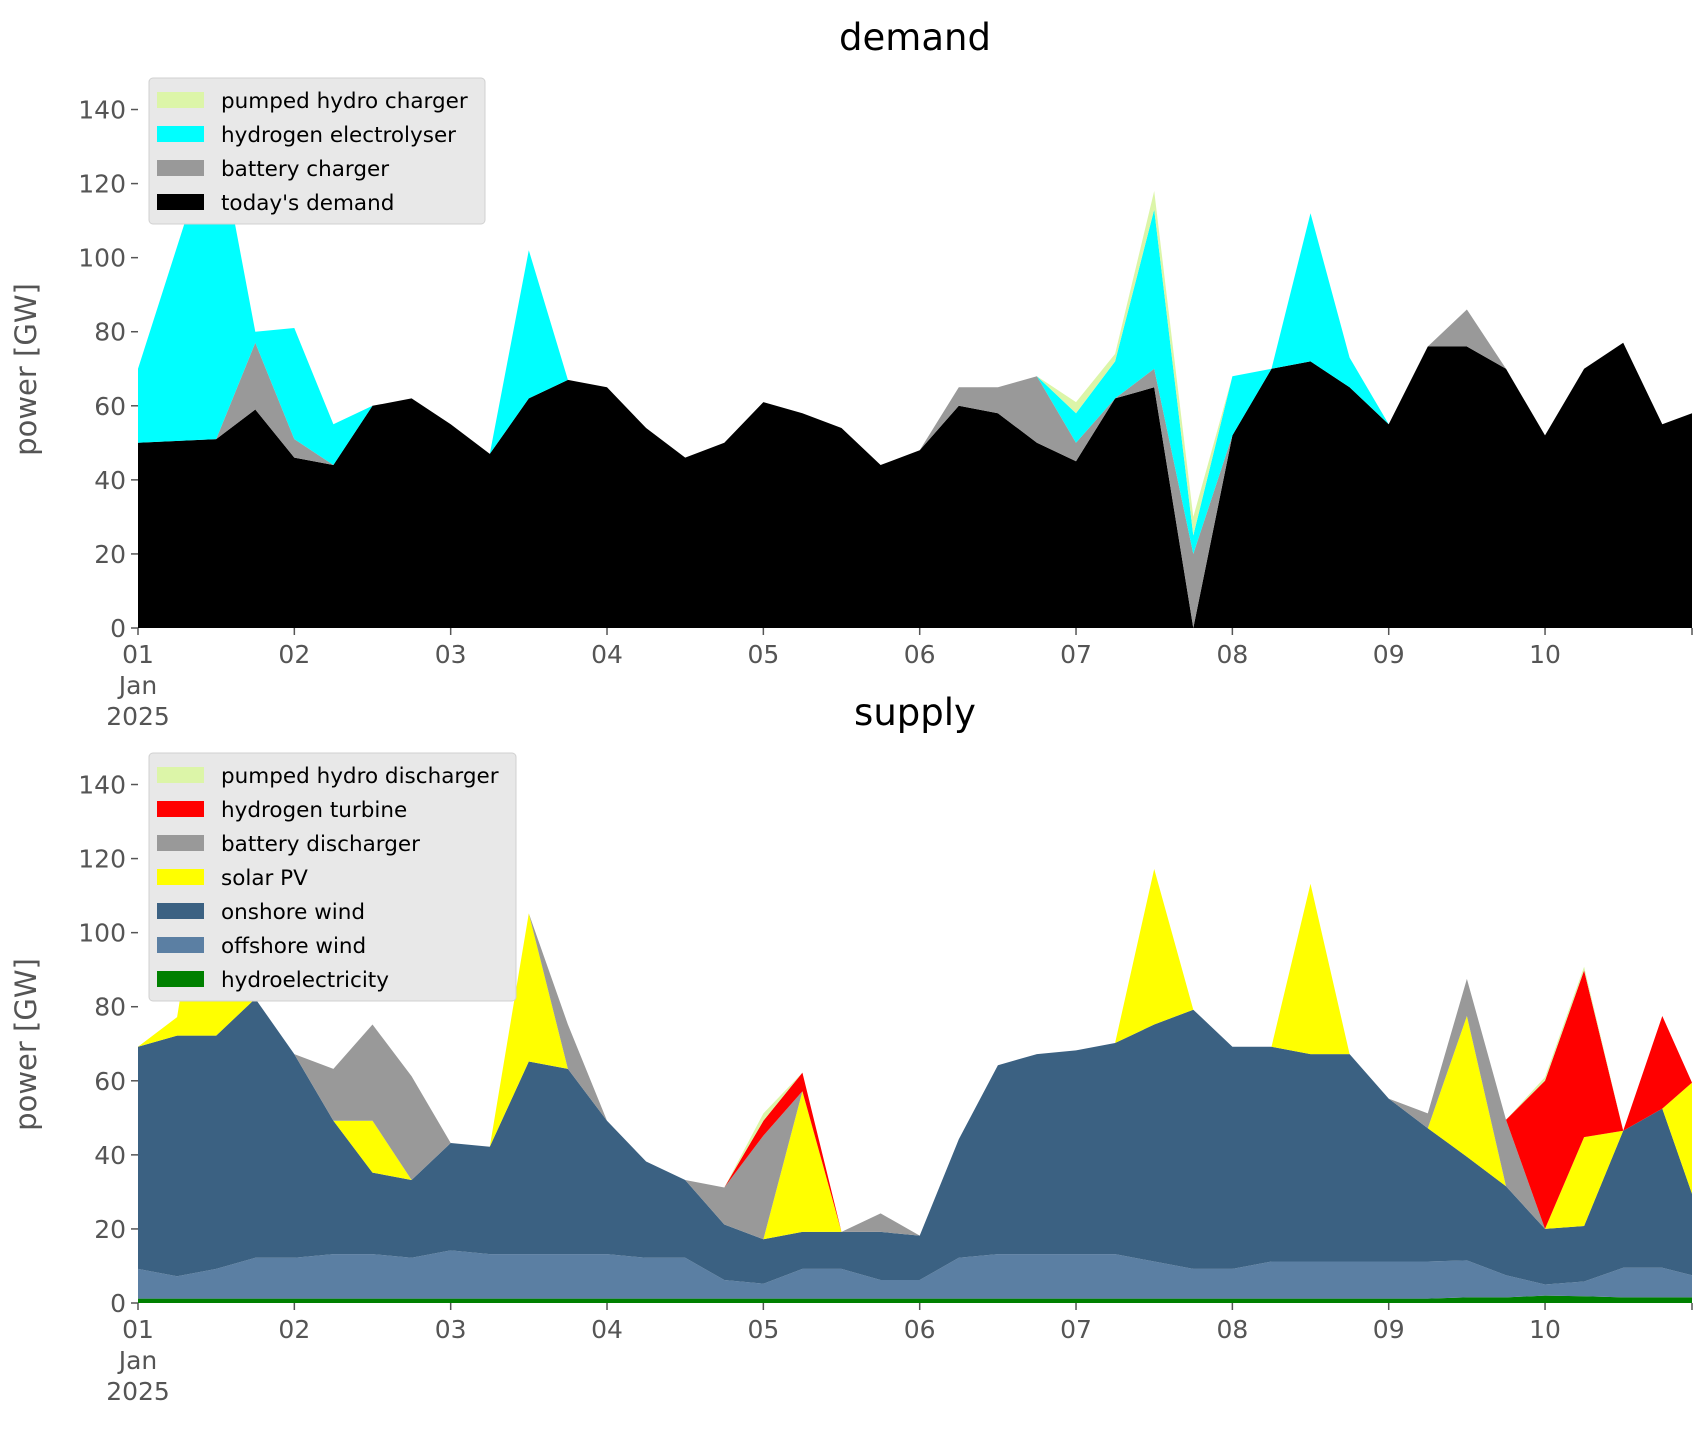 Image resolution: width=1706 pixels, height=1431 pixels. What do you see at coordinates (293, 946) in the screenshot?
I see `legend-label: offshore wind` at bounding box center [293, 946].